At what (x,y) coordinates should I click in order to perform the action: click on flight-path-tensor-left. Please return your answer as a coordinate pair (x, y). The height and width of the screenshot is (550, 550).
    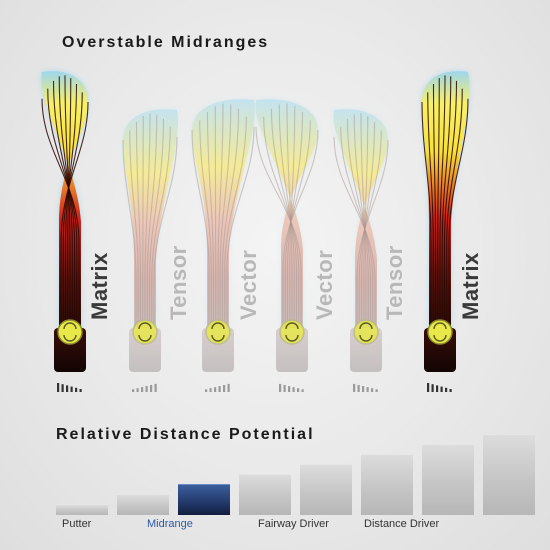
    Looking at the image, I should click on (150, 250).